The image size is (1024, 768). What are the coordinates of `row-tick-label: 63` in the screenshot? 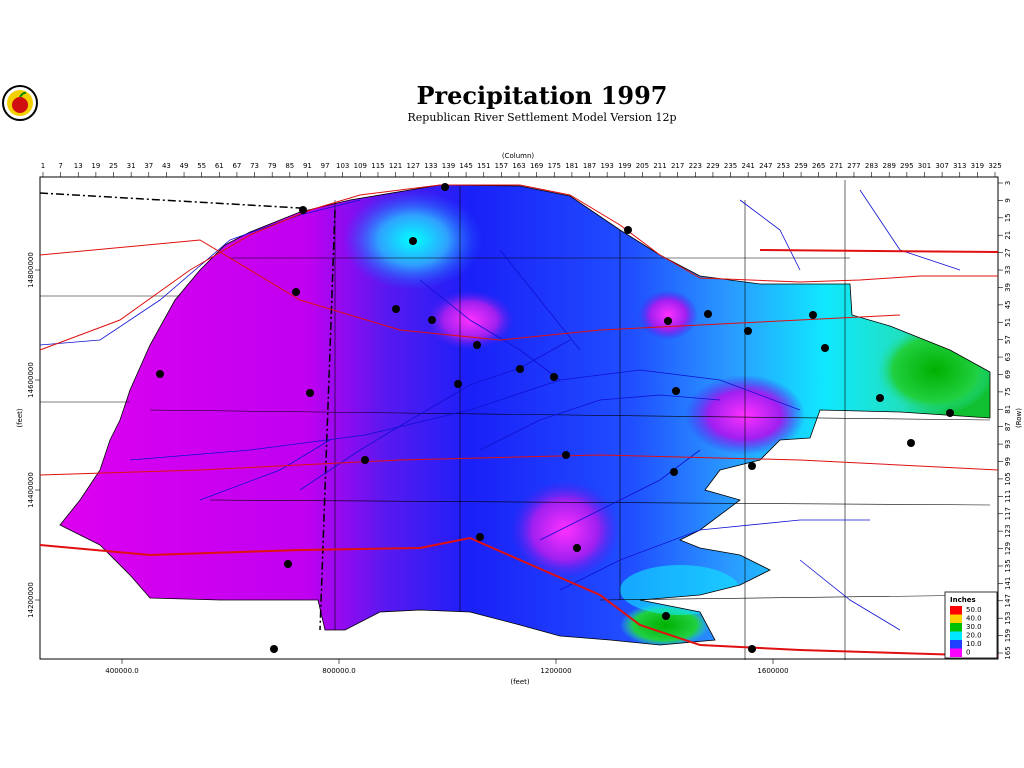 It's located at (1008, 357).